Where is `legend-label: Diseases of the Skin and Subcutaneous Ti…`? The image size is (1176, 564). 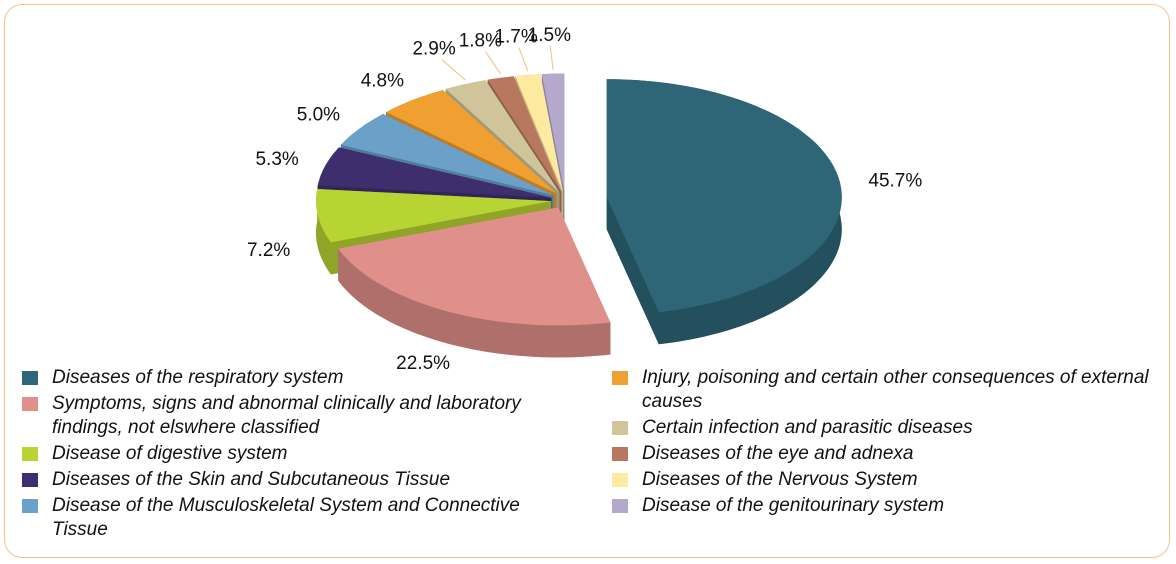 legend-label: Diseases of the Skin and Subcutaneous Ti… is located at coordinates (251, 479).